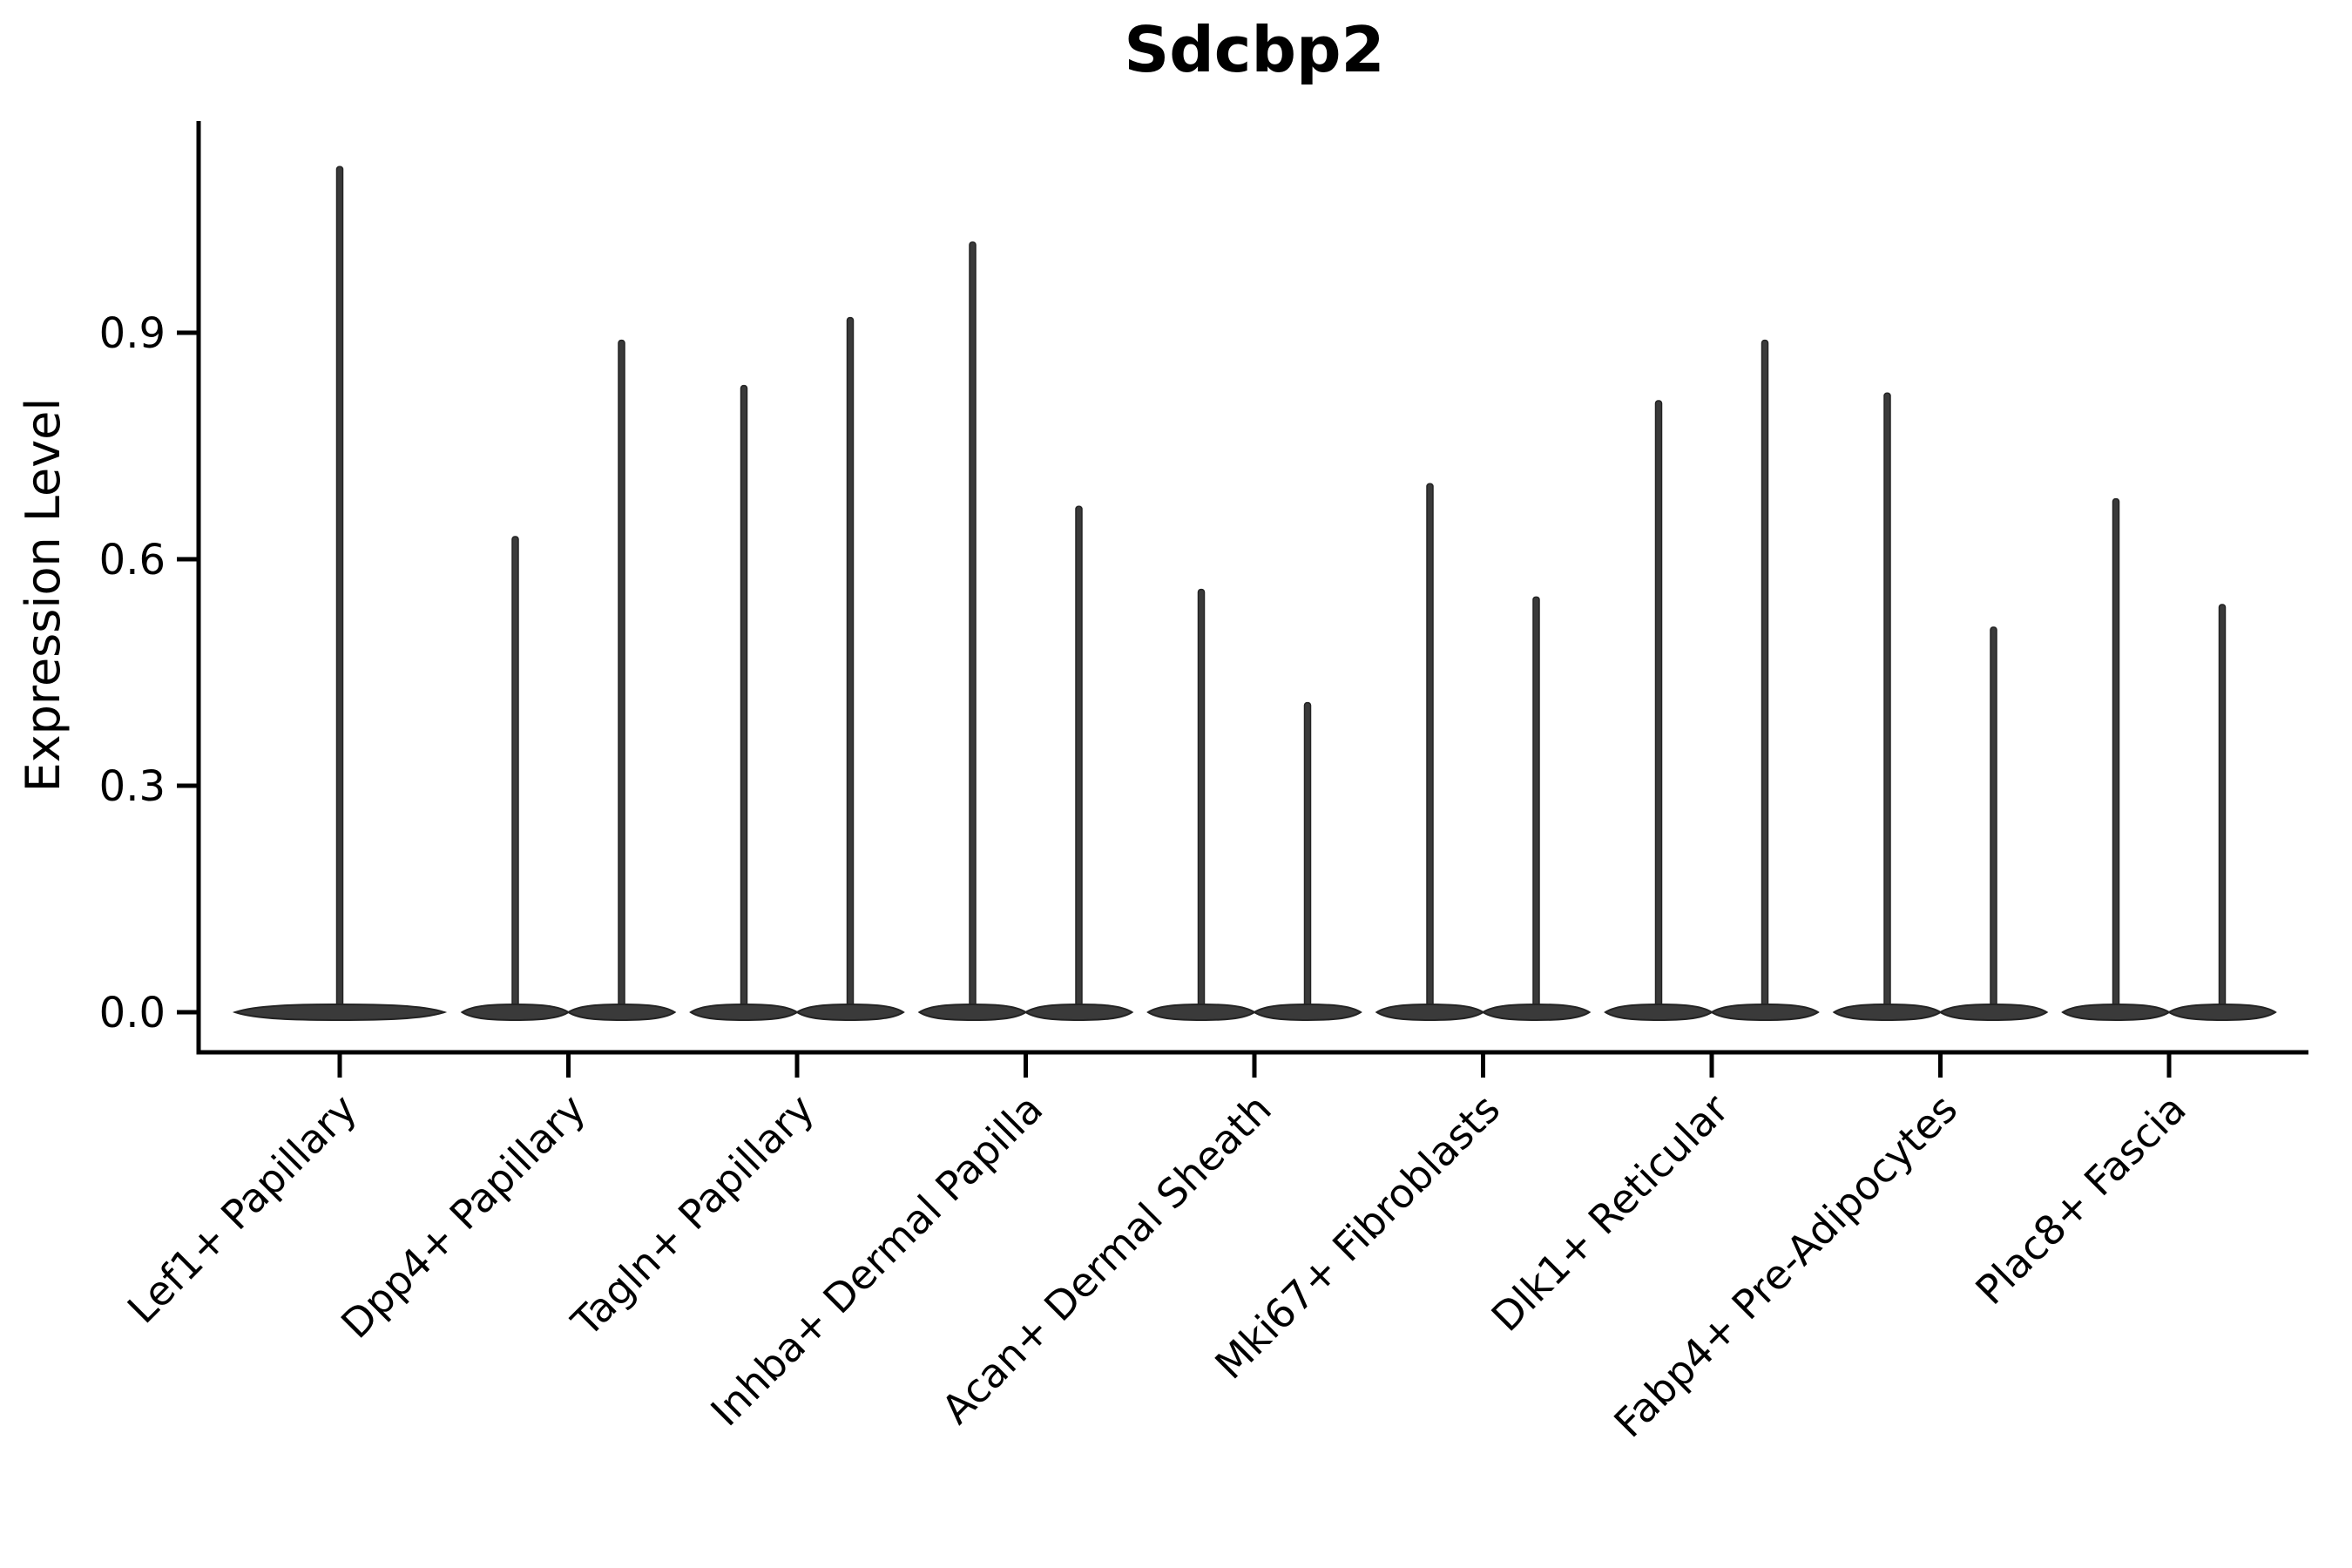 This screenshot has width=2352, height=1568. Describe the element at coordinates (1610, 1213) in the screenshot. I see `x-tick-label: Dlk1+ Reticular` at that location.